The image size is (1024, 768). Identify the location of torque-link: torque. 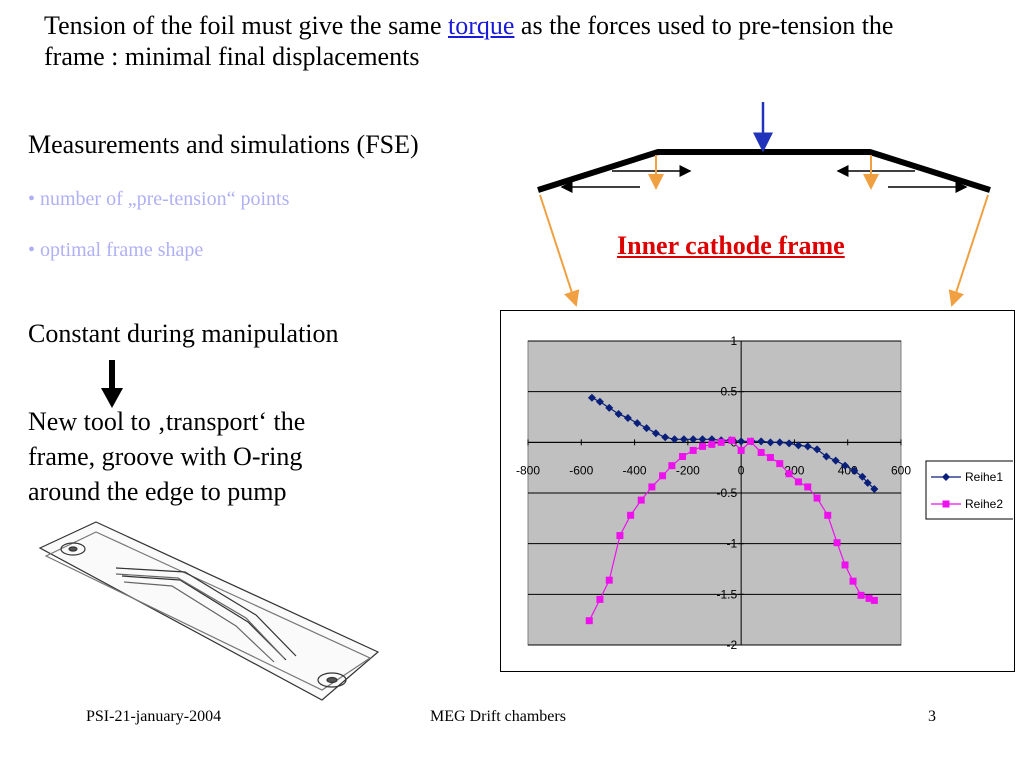
(481, 25).